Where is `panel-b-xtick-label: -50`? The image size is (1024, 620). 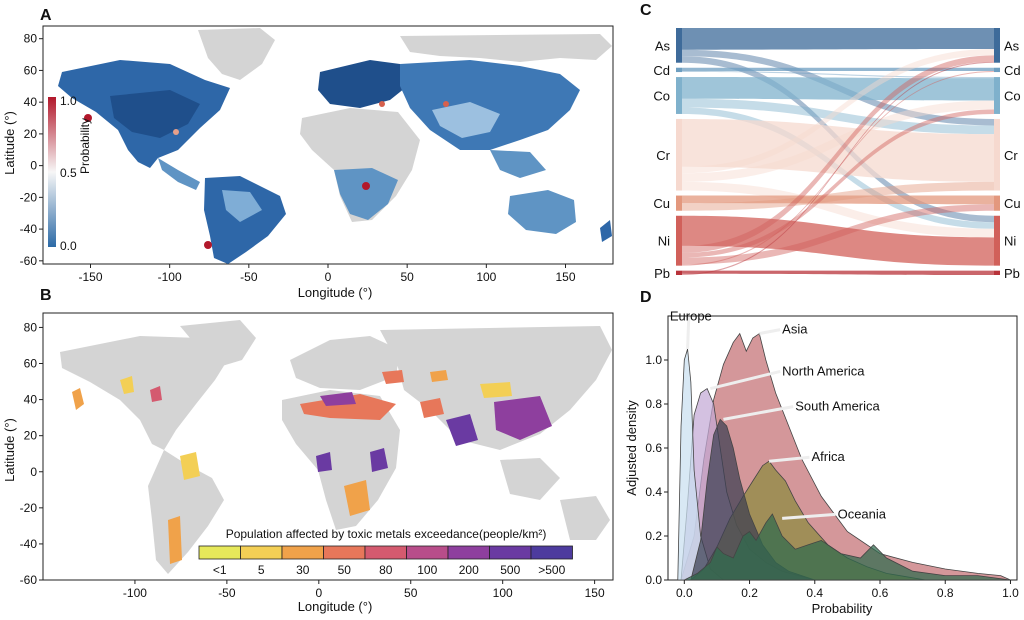
panel-b-xtick-label: -50 is located at coordinates (227, 593).